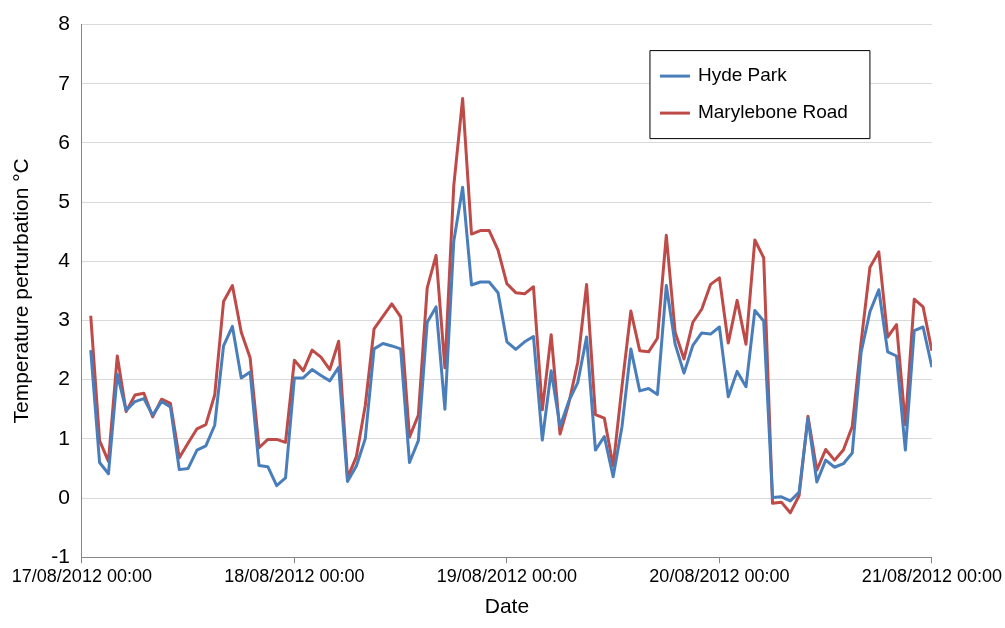  Describe the element at coordinates (931, 575) in the screenshot. I see `x-tick-label: 21/08/2012 00:00` at that location.